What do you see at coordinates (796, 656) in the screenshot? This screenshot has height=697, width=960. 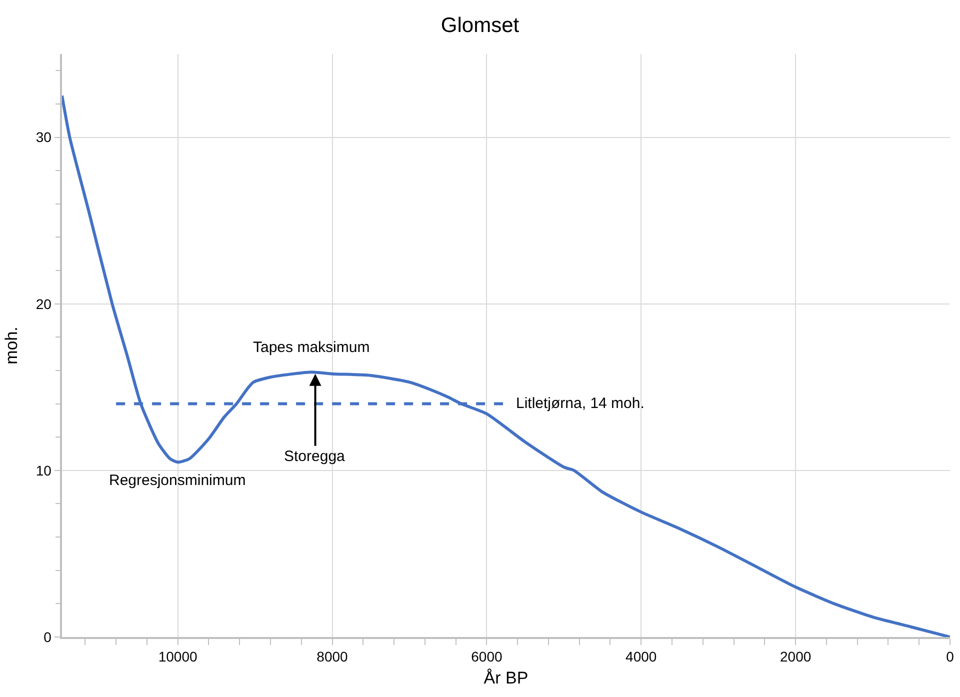 I see `x-tick-label: 2000` at bounding box center [796, 656].